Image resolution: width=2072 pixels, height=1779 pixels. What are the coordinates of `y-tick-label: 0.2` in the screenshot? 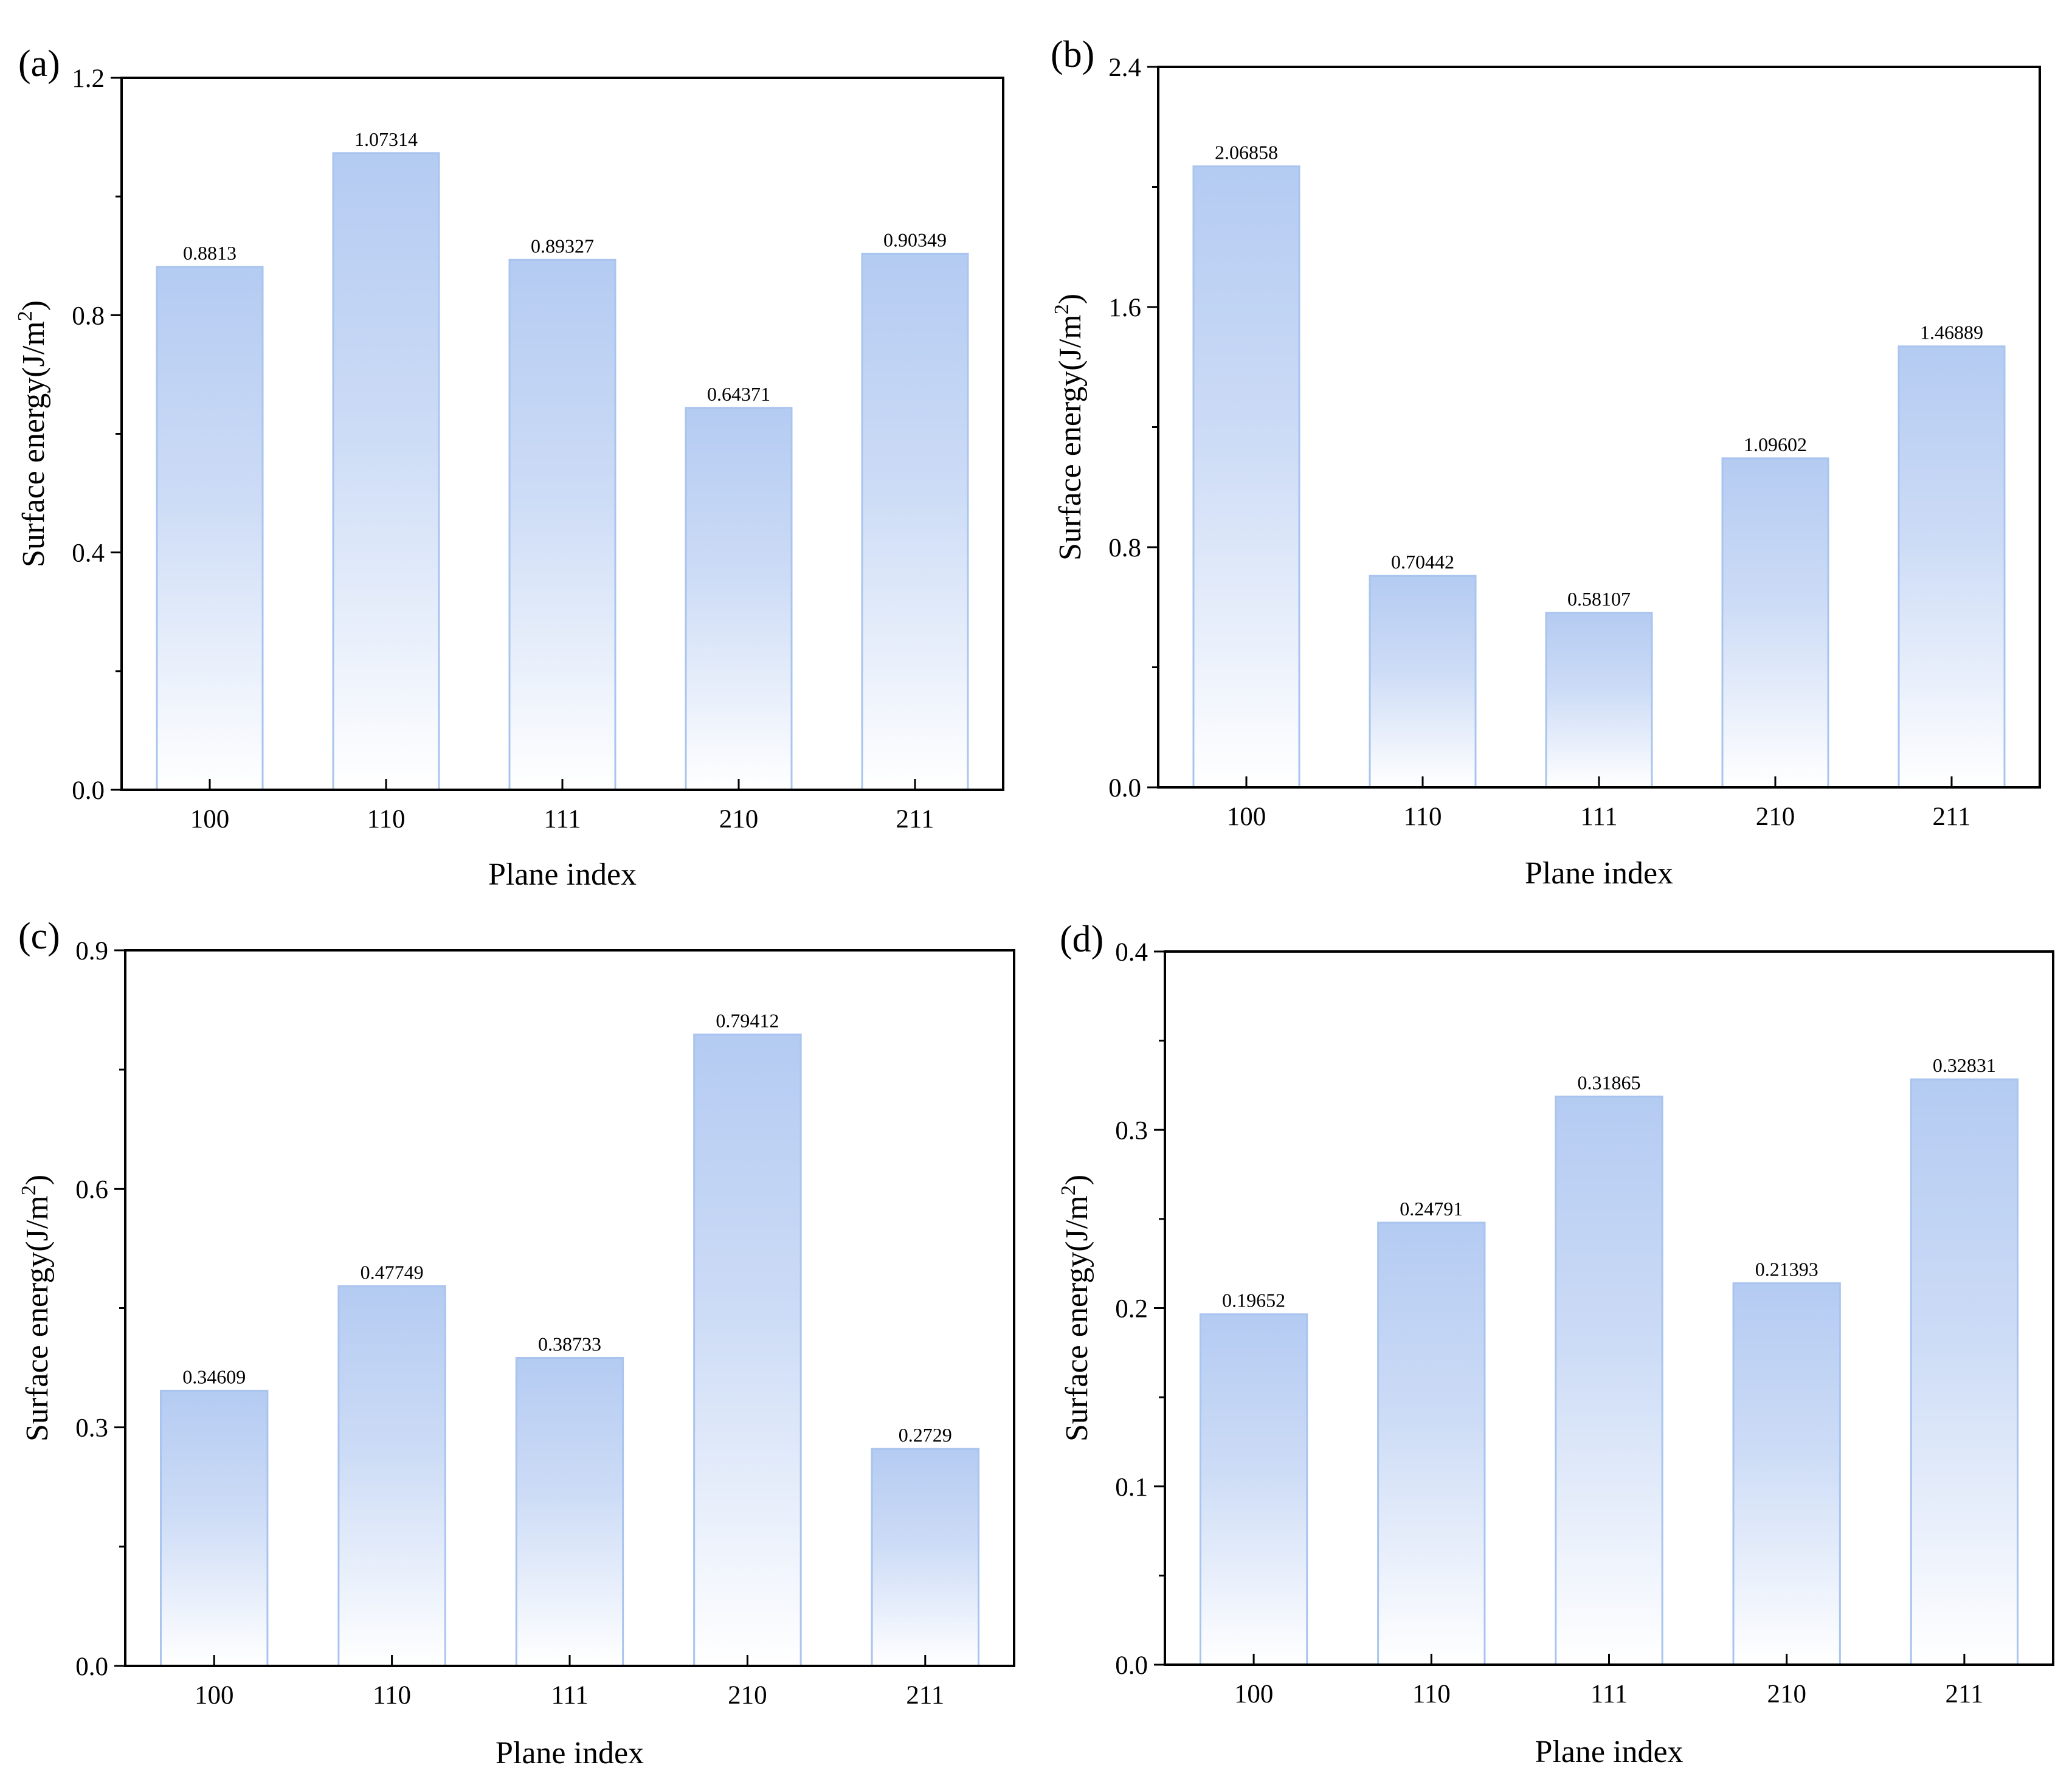 It's located at (1131, 1310).